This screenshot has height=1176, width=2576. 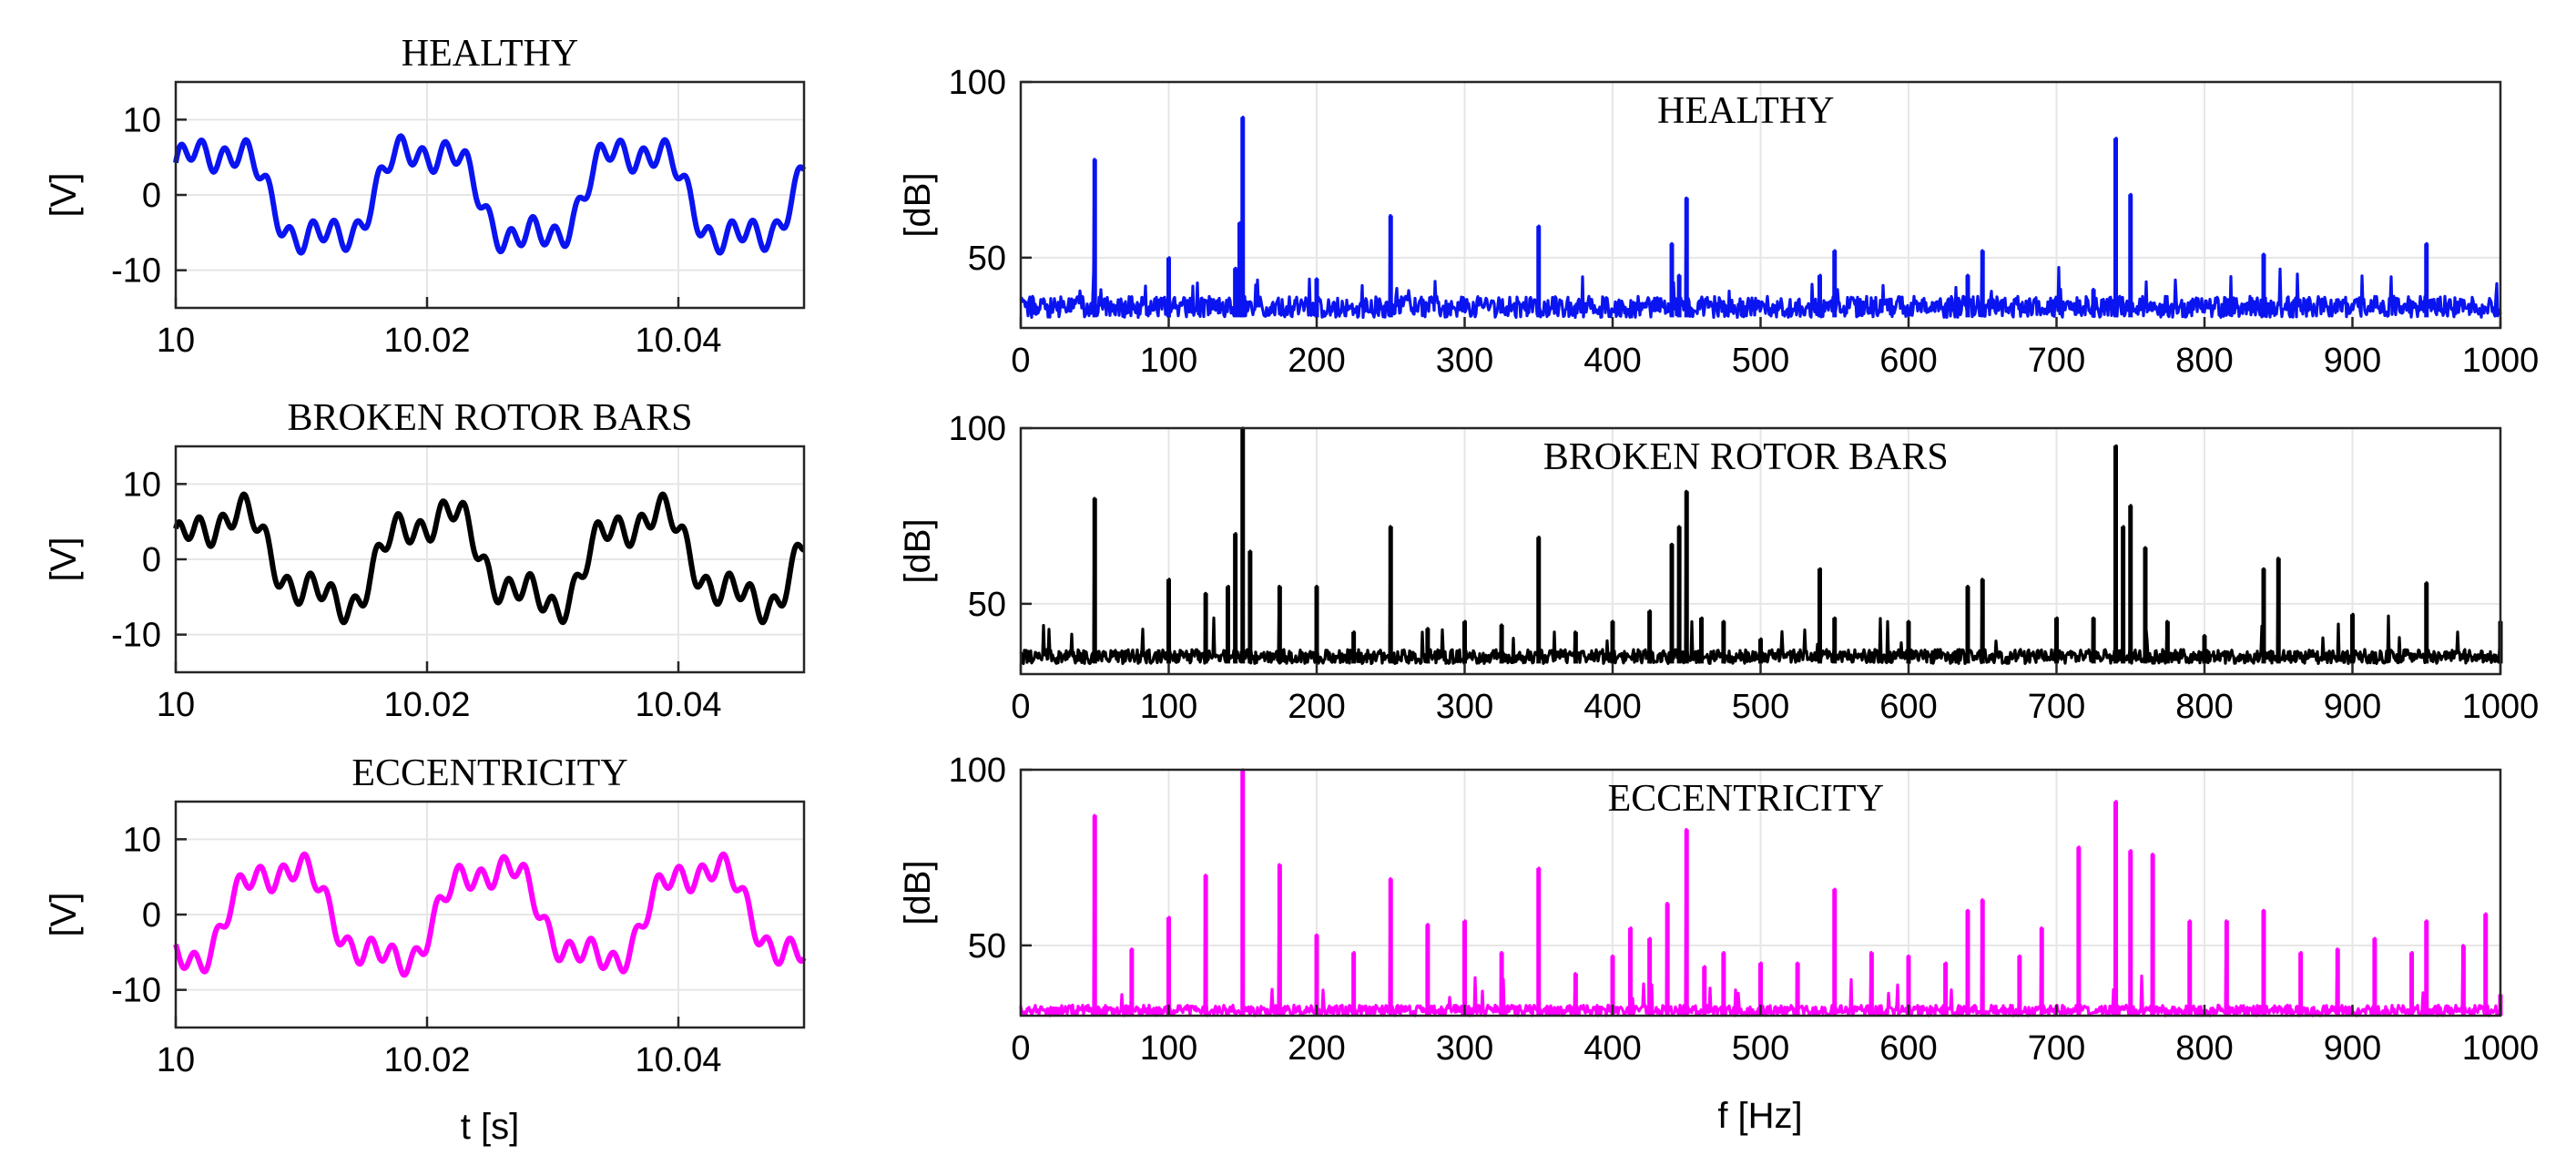 What do you see at coordinates (1759, 1116) in the screenshot?
I see `frequency-x-axis-label: f [Hz]` at bounding box center [1759, 1116].